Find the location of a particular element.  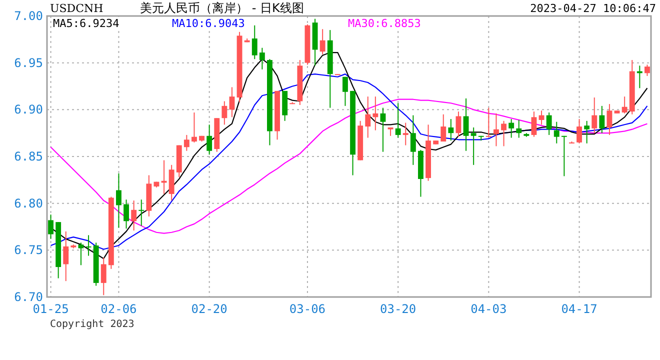

chart-subtitle: USDCNH is located at coordinates (77, 8).